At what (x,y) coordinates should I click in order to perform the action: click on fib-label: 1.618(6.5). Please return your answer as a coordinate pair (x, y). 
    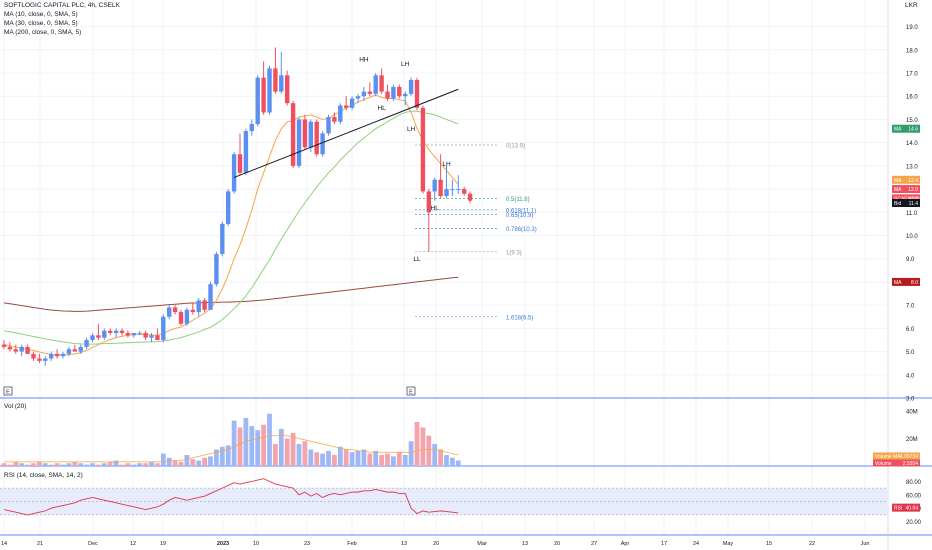
    Looking at the image, I should click on (519, 318).